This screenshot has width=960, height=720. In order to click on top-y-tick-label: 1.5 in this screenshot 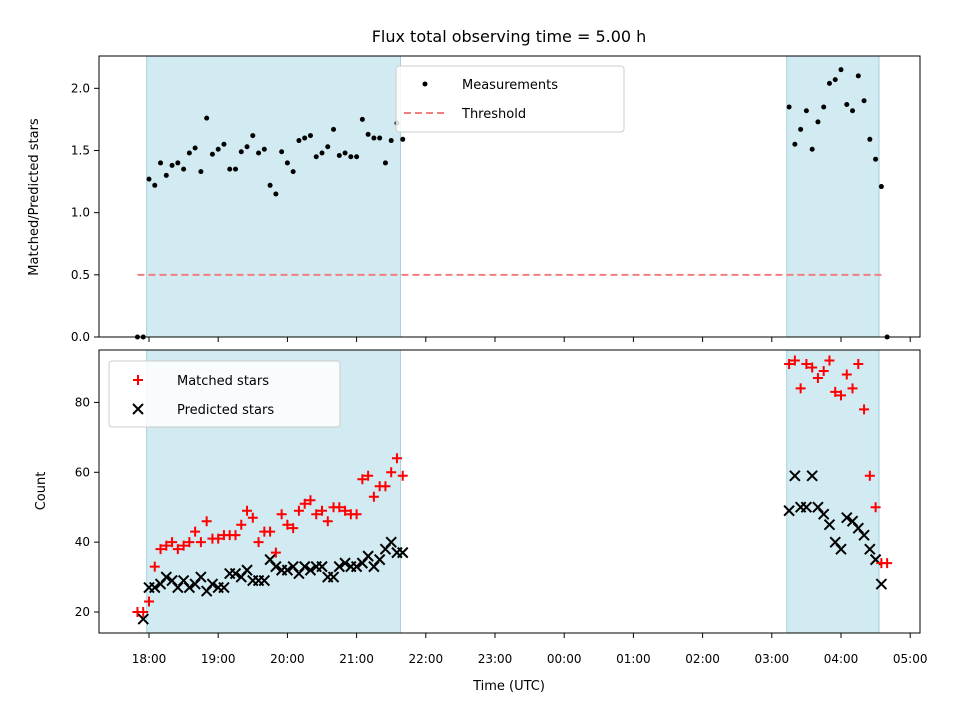, I will do `click(80, 150)`.